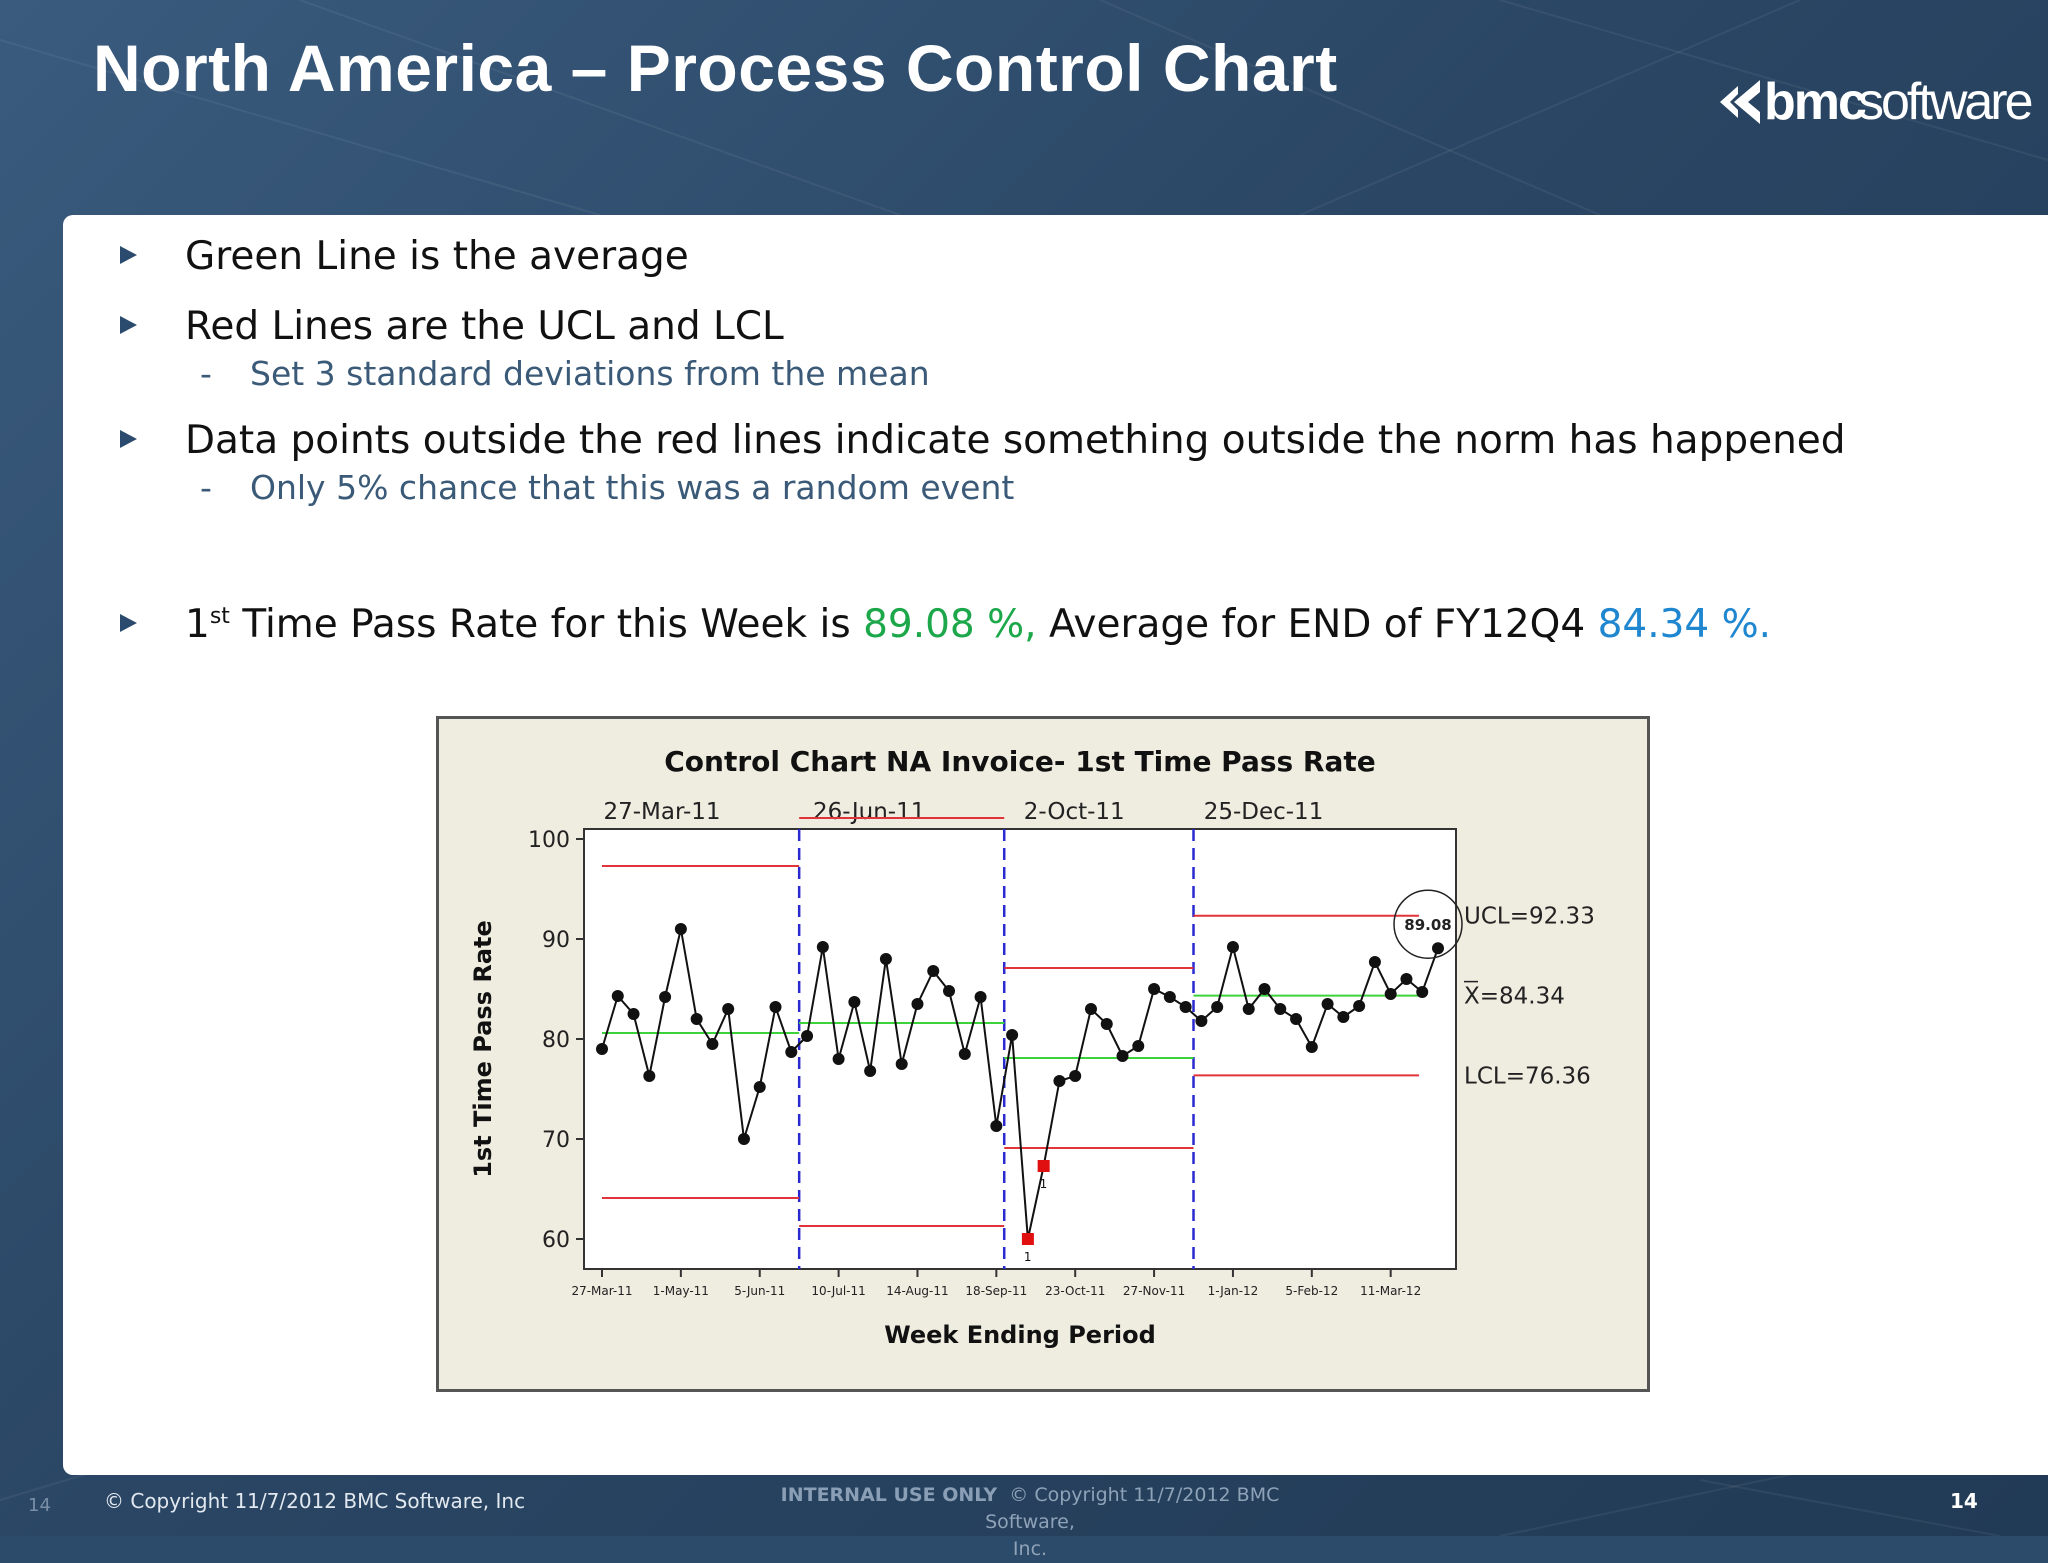 This screenshot has width=2048, height=1563. I want to click on pass-rate-prefix: 1, so click(197, 624).